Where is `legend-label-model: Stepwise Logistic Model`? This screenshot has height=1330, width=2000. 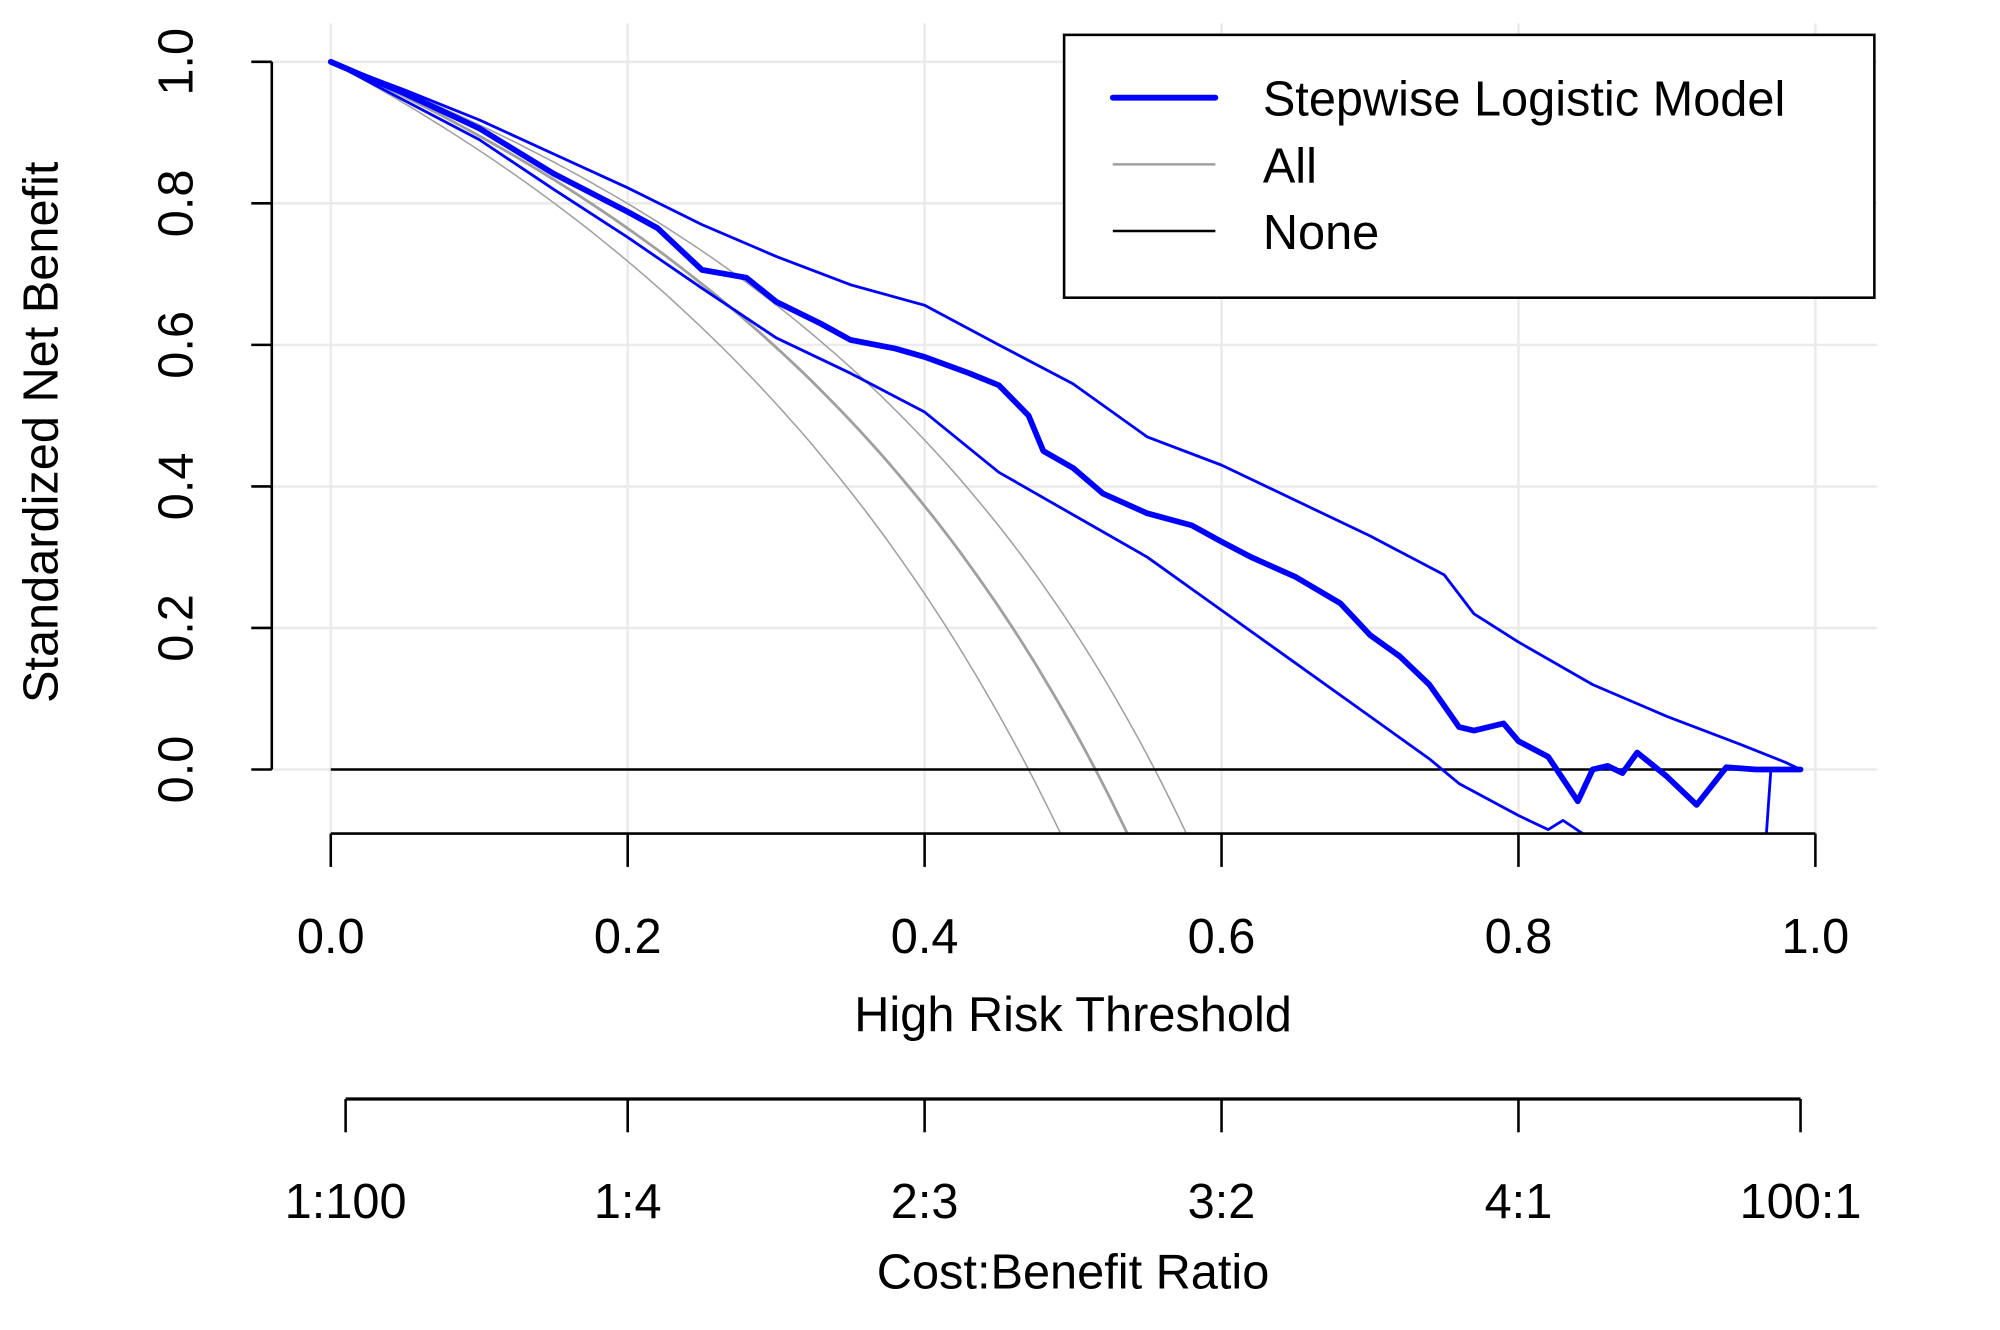 legend-label-model: Stepwise Logistic Model is located at coordinates (1524, 100).